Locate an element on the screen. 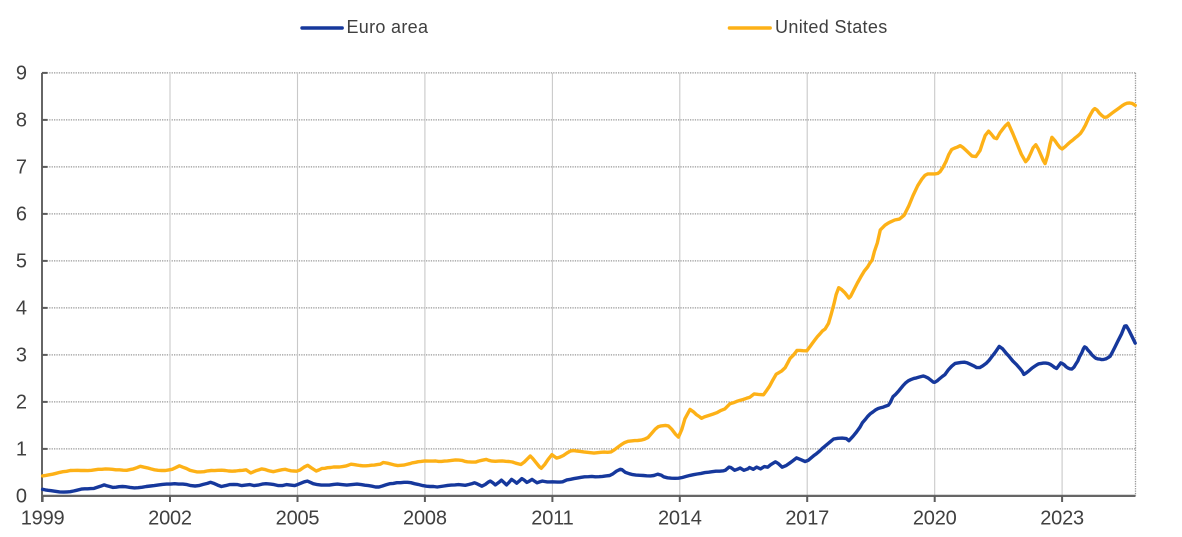 This screenshot has height=537, width=1182. svg-text: Euro area is located at coordinates (388, 27).